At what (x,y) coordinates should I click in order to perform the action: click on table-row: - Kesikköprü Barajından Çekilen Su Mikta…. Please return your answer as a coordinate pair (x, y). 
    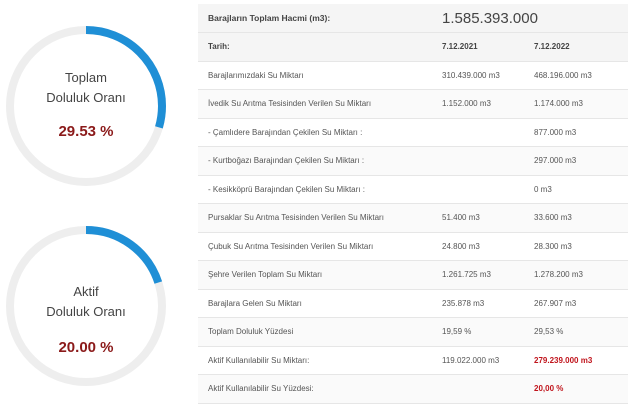
    Looking at the image, I should click on (413, 190).